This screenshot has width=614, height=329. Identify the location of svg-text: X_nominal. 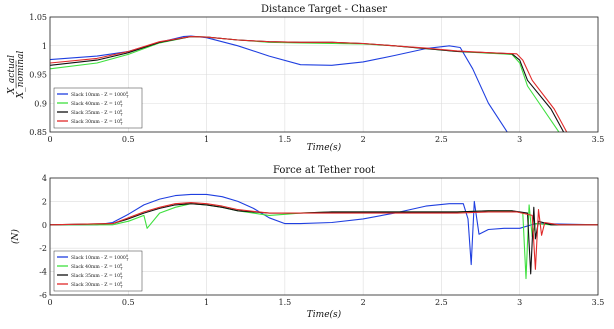
(21, 75).